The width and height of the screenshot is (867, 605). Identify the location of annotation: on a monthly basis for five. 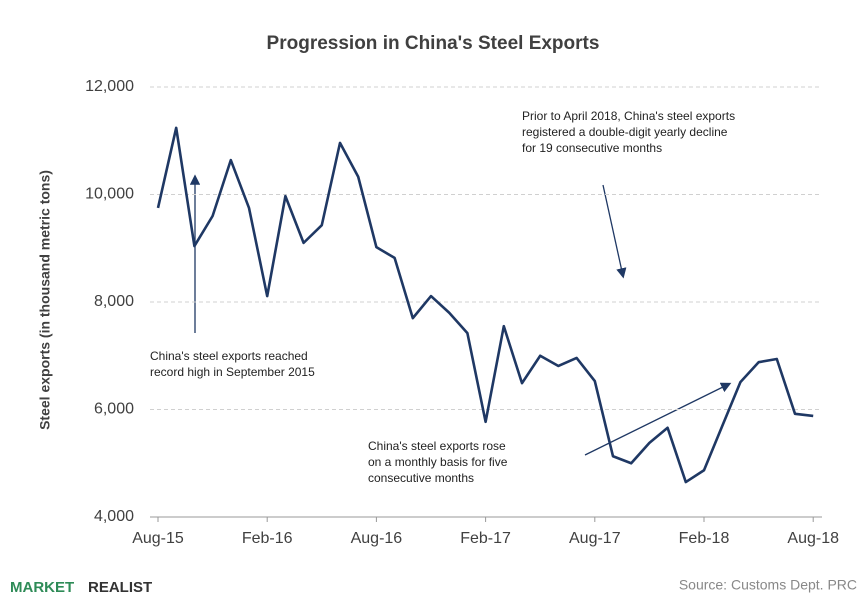
(438, 462).